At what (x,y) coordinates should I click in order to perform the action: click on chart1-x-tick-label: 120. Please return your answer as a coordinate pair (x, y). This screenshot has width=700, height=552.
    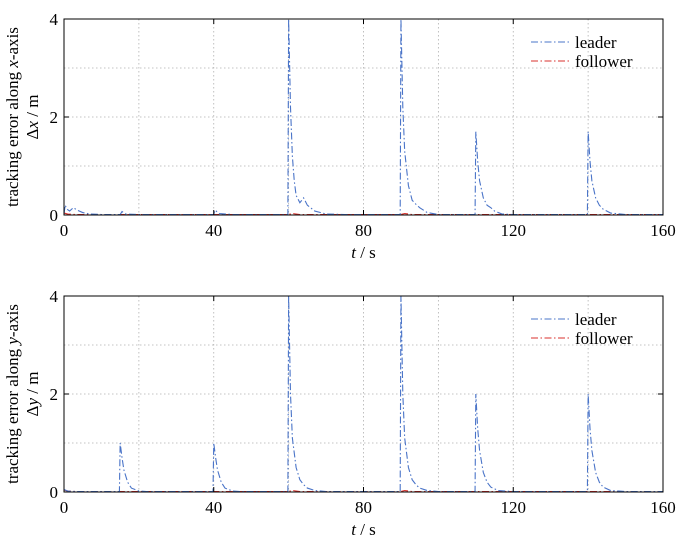
    Looking at the image, I should click on (514, 230).